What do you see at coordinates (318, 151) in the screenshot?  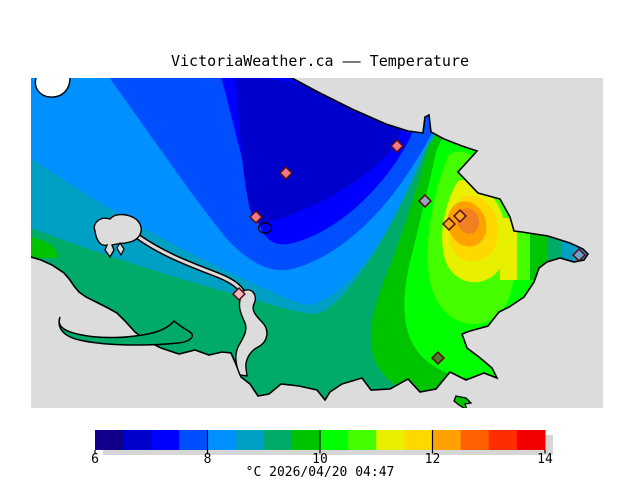 I see `cold-core-6.5C` at bounding box center [318, 151].